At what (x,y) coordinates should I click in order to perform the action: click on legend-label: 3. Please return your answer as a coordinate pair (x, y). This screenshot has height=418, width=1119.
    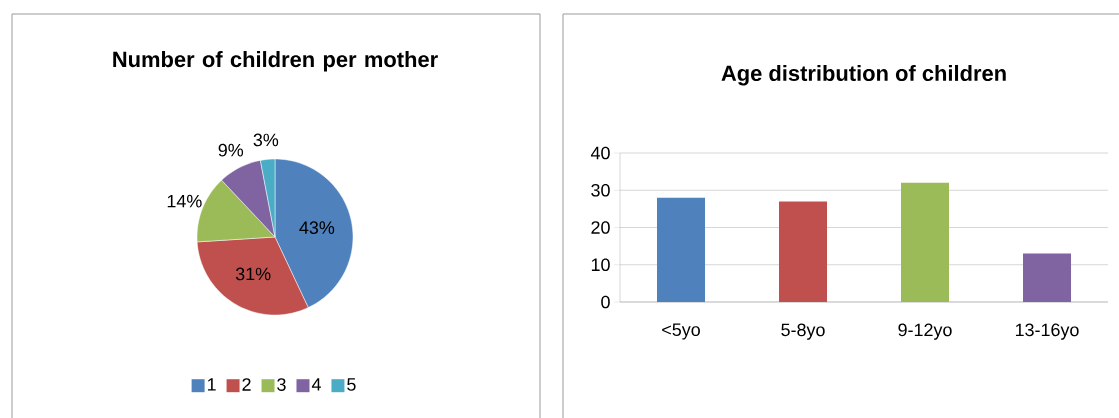
    Looking at the image, I should click on (281, 384).